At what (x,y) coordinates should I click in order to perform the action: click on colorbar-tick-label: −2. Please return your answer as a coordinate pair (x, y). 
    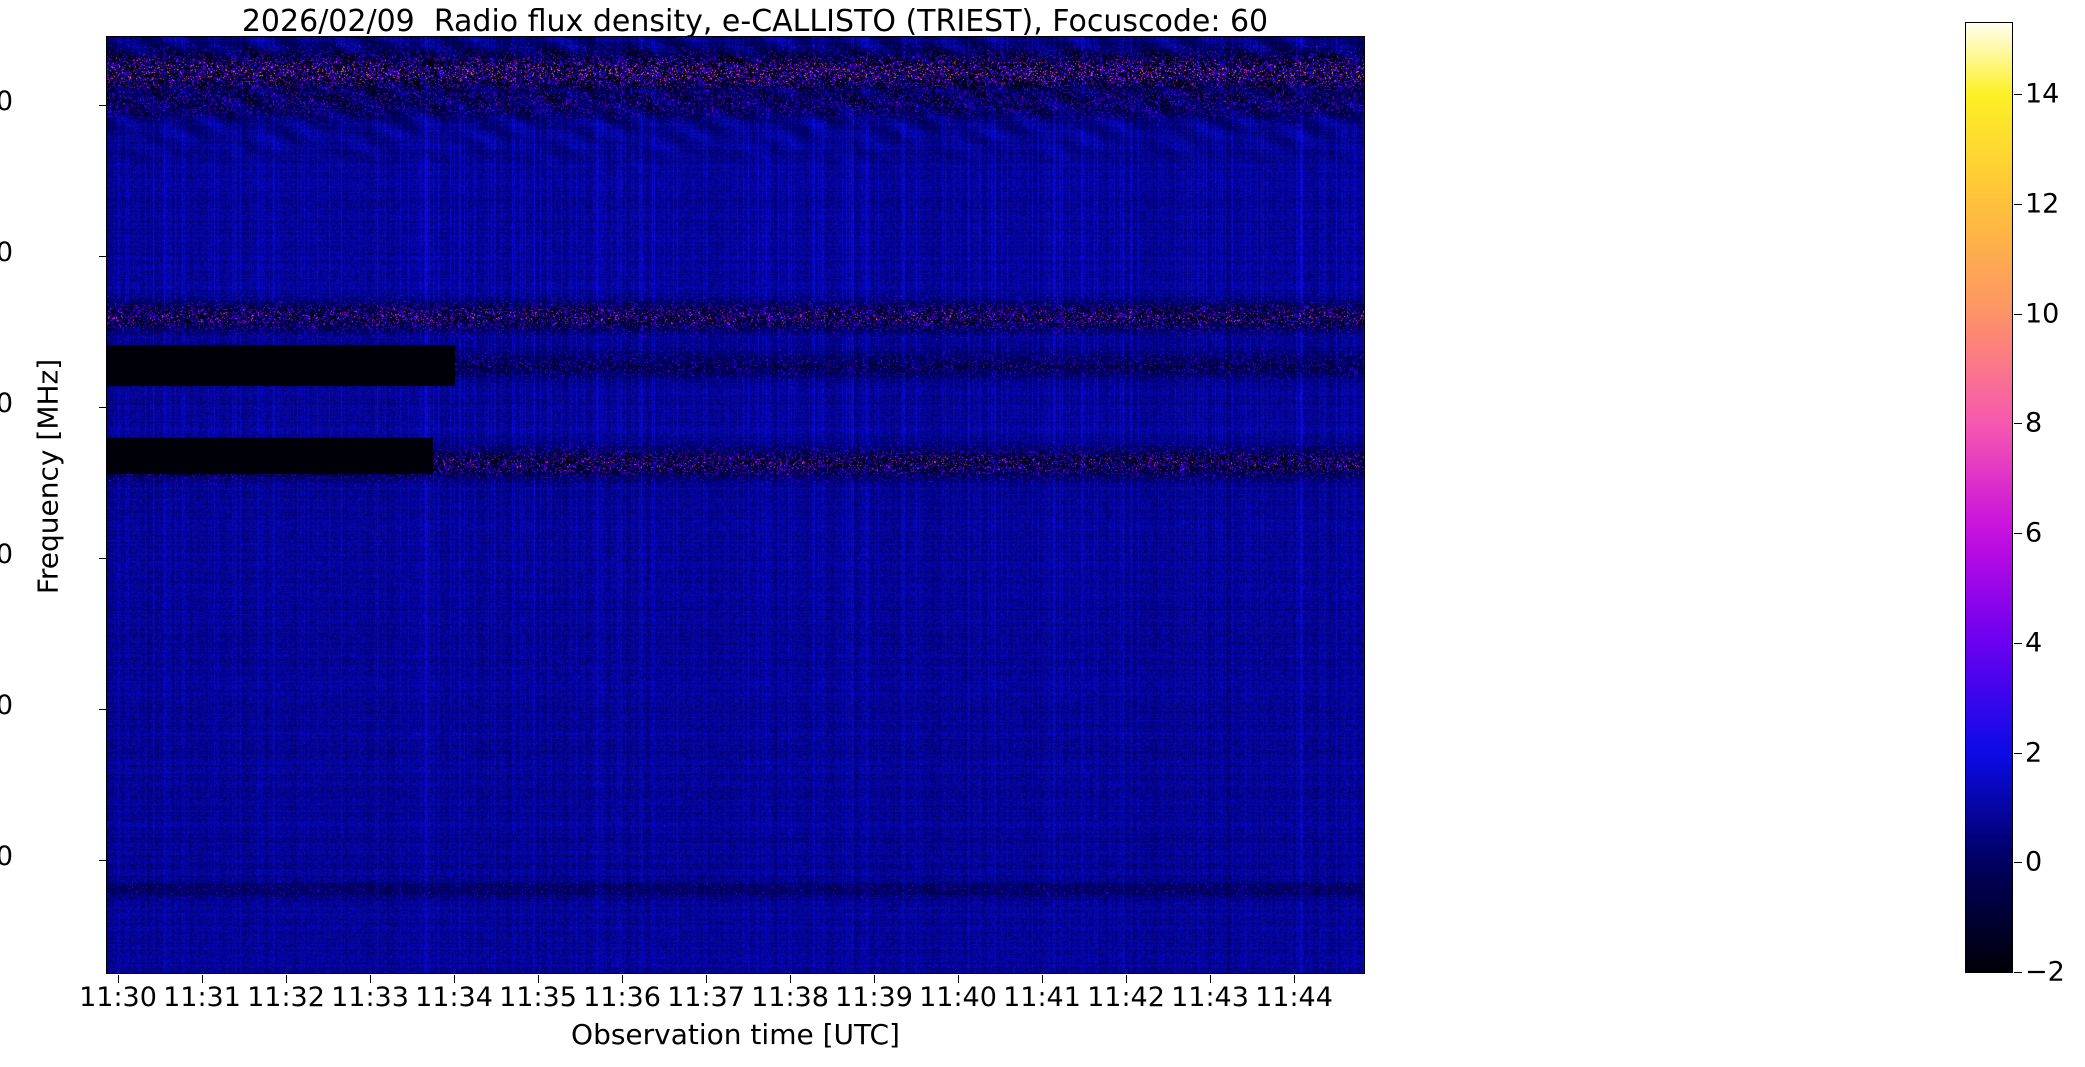
    Looking at the image, I should click on (2045, 972).